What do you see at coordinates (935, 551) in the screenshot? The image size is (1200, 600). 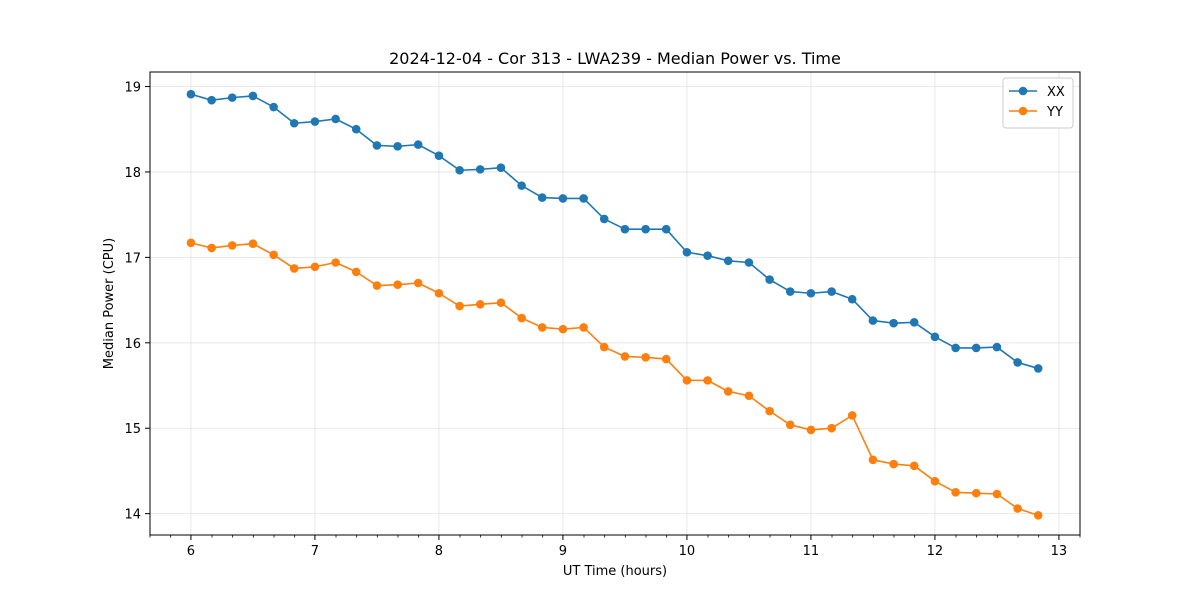 I see `x-tick-label: 12` at bounding box center [935, 551].